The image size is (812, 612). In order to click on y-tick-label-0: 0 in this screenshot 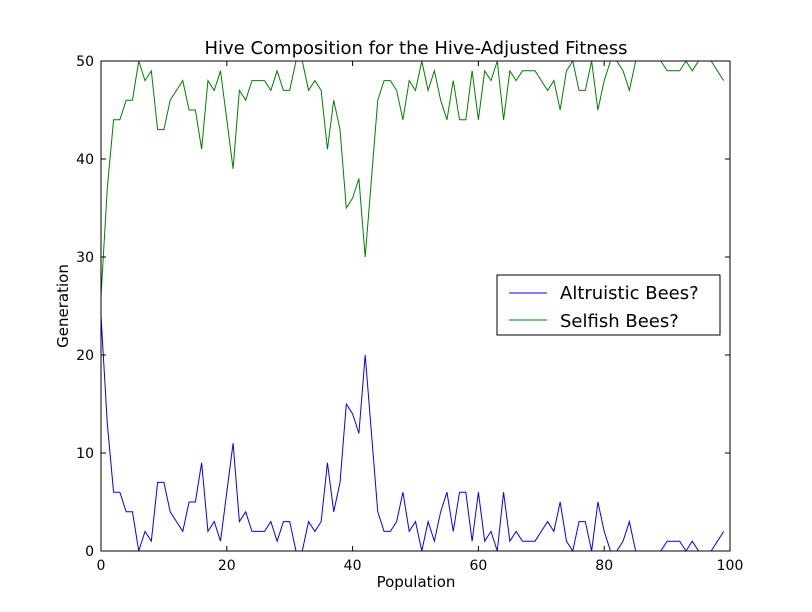, I will do `click(89, 552)`.